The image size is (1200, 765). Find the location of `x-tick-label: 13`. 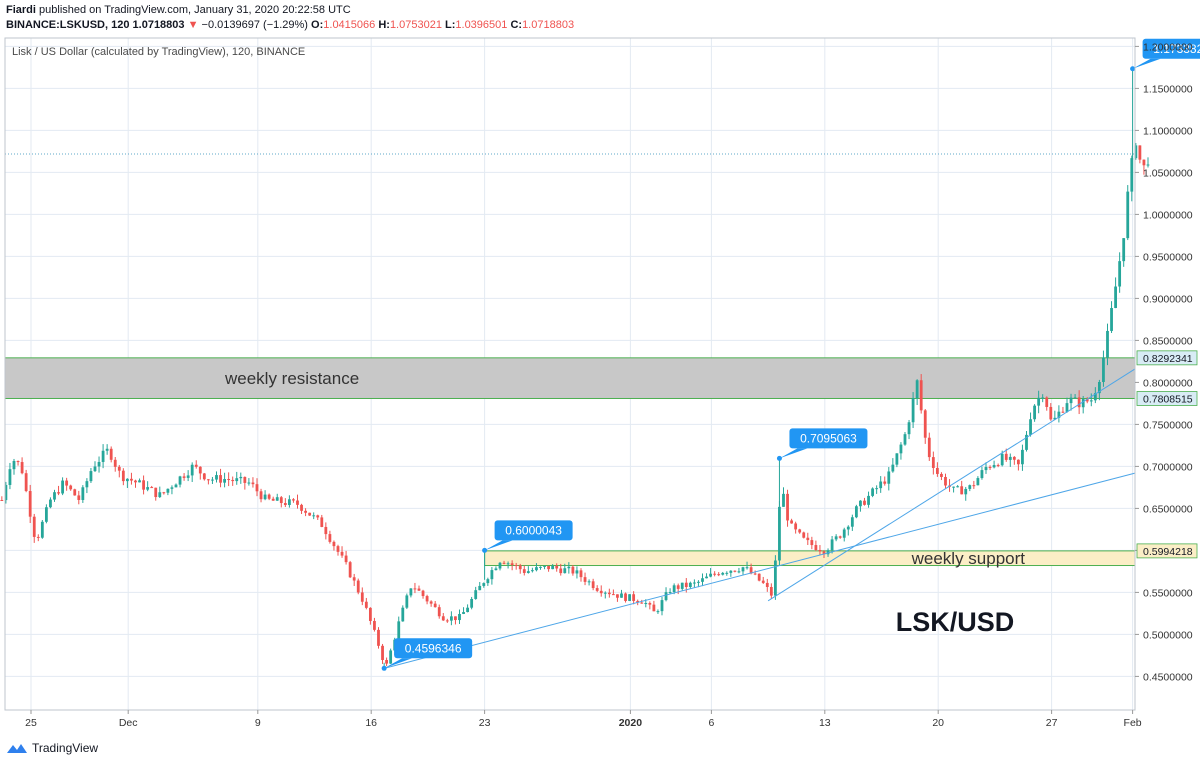

x-tick-label: 13 is located at coordinates (825, 723).